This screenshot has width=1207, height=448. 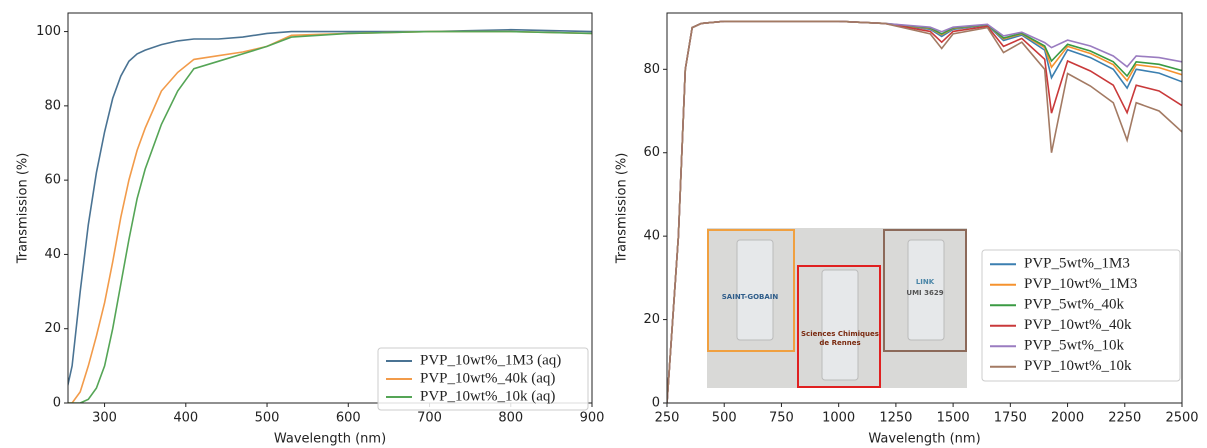 What do you see at coordinates (953, 418) in the screenshot?
I see `x-tick-label: 1500` at bounding box center [953, 418].